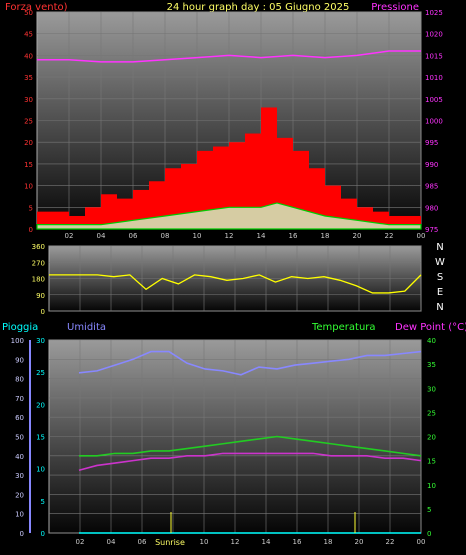 The height and width of the screenshot is (555, 466). I want to click on temp-tick-1: 5, so click(429, 510).